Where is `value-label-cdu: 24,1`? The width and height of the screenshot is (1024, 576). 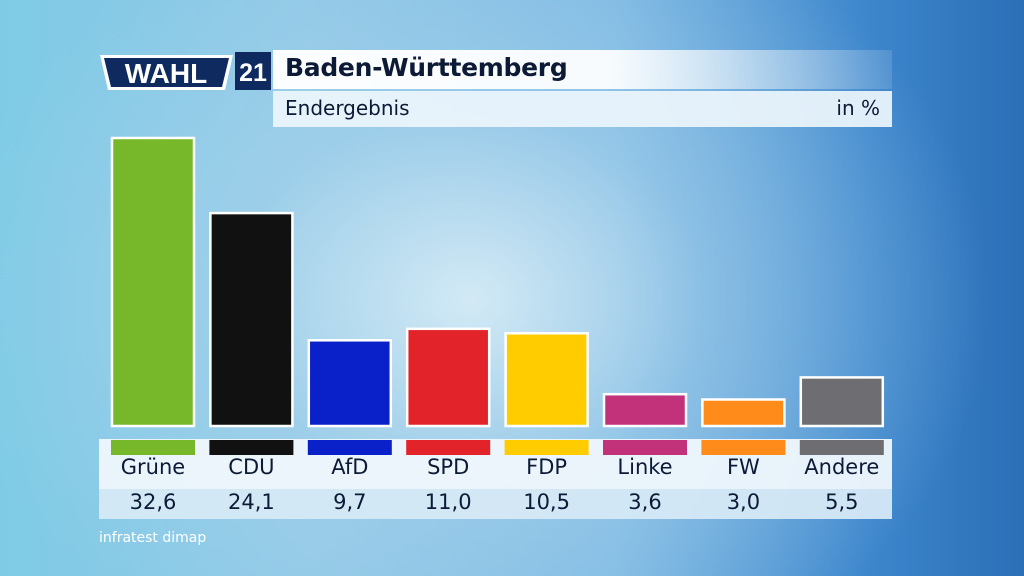
value-label-cdu: 24,1 is located at coordinates (251, 502).